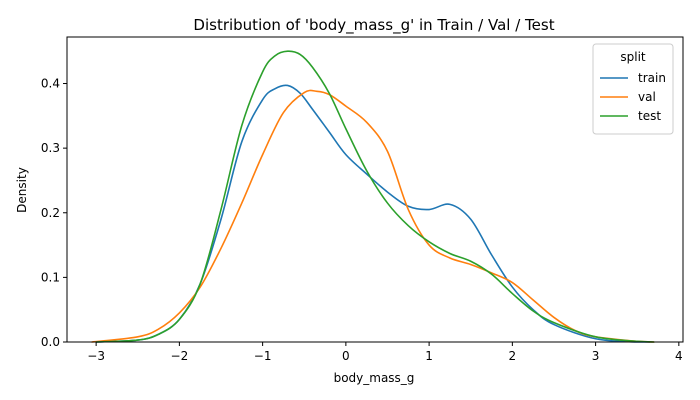 This screenshot has width=700, height=400. What do you see at coordinates (180, 356) in the screenshot?
I see `x-tick-label: −2` at bounding box center [180, 356].